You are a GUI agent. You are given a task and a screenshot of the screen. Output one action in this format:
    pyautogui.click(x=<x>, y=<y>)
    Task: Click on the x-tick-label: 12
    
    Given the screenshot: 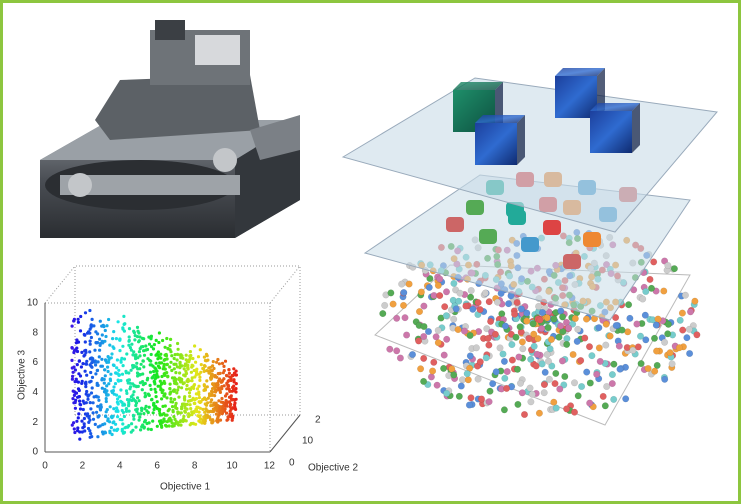 What is the action you would take?
    pyautogui.click(x=270, y=466)
    